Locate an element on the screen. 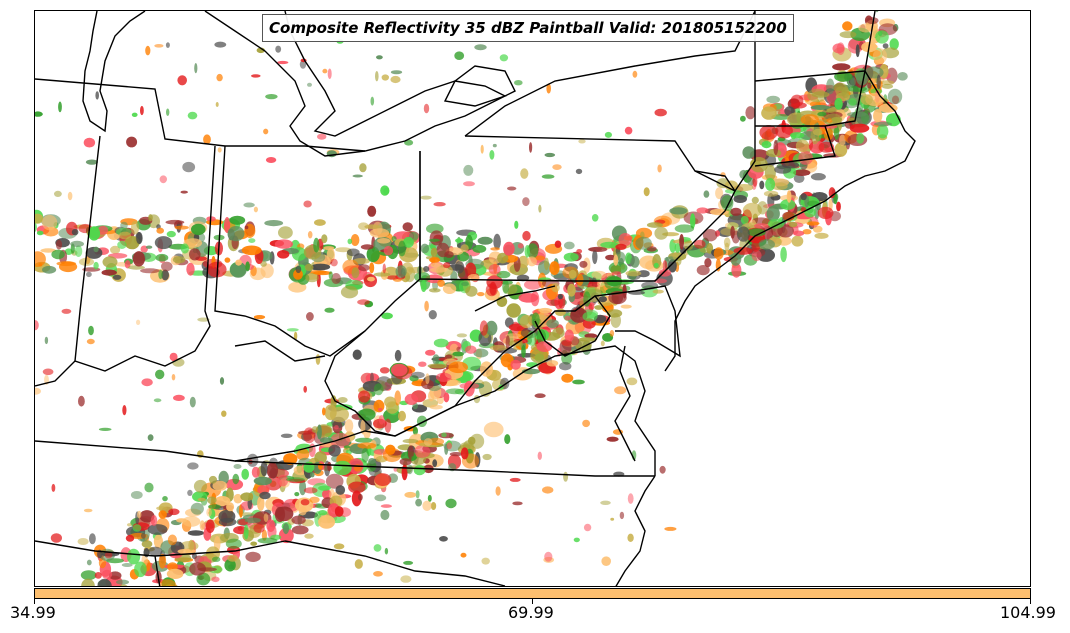  west-virginia-boundary is located at coordinates (467, 361).